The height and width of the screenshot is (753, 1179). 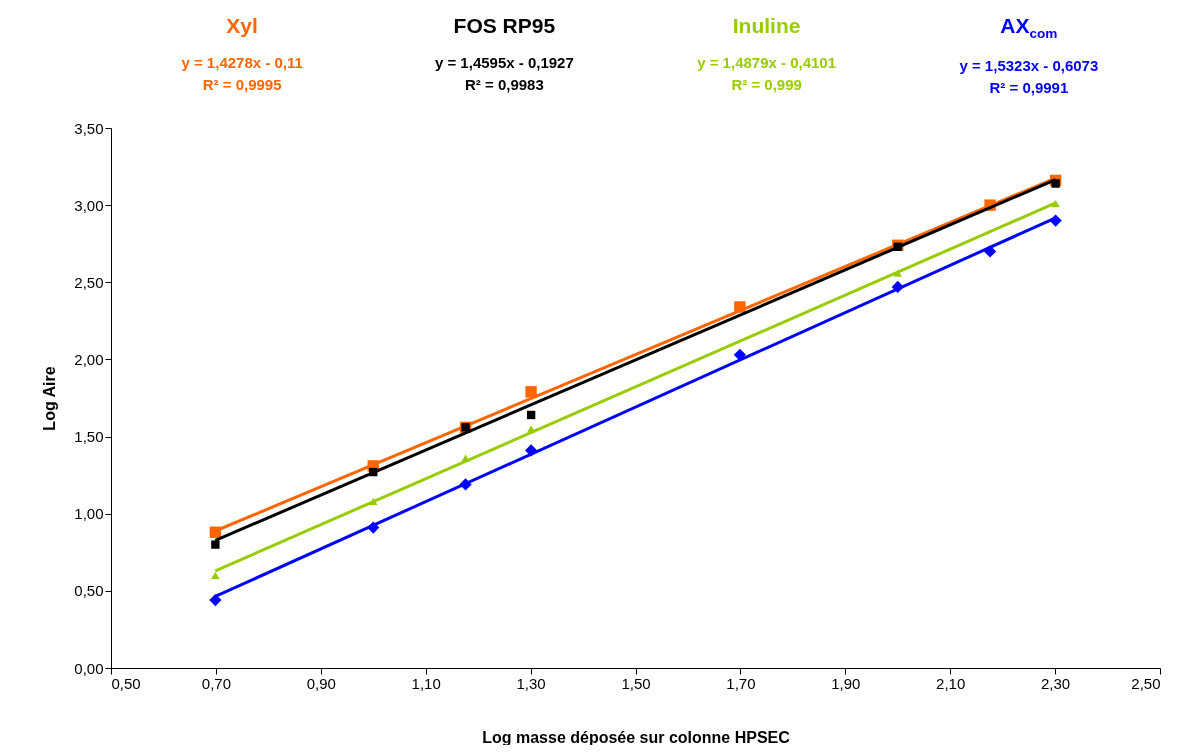 What do you see at coordinates (89, 128) in the screenshot?
I see `y-tick-label: 3,50` at bounding box center [89, 128].